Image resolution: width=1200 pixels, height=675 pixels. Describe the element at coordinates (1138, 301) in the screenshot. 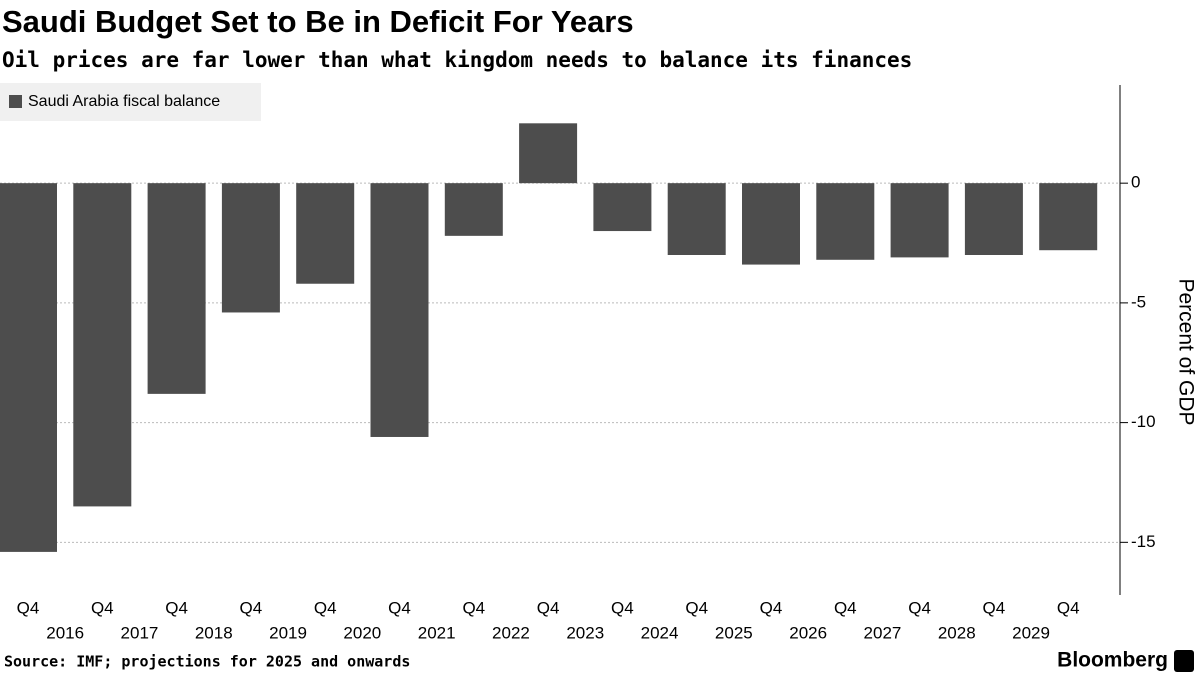

I see `y-tick-label: -5` at that location.